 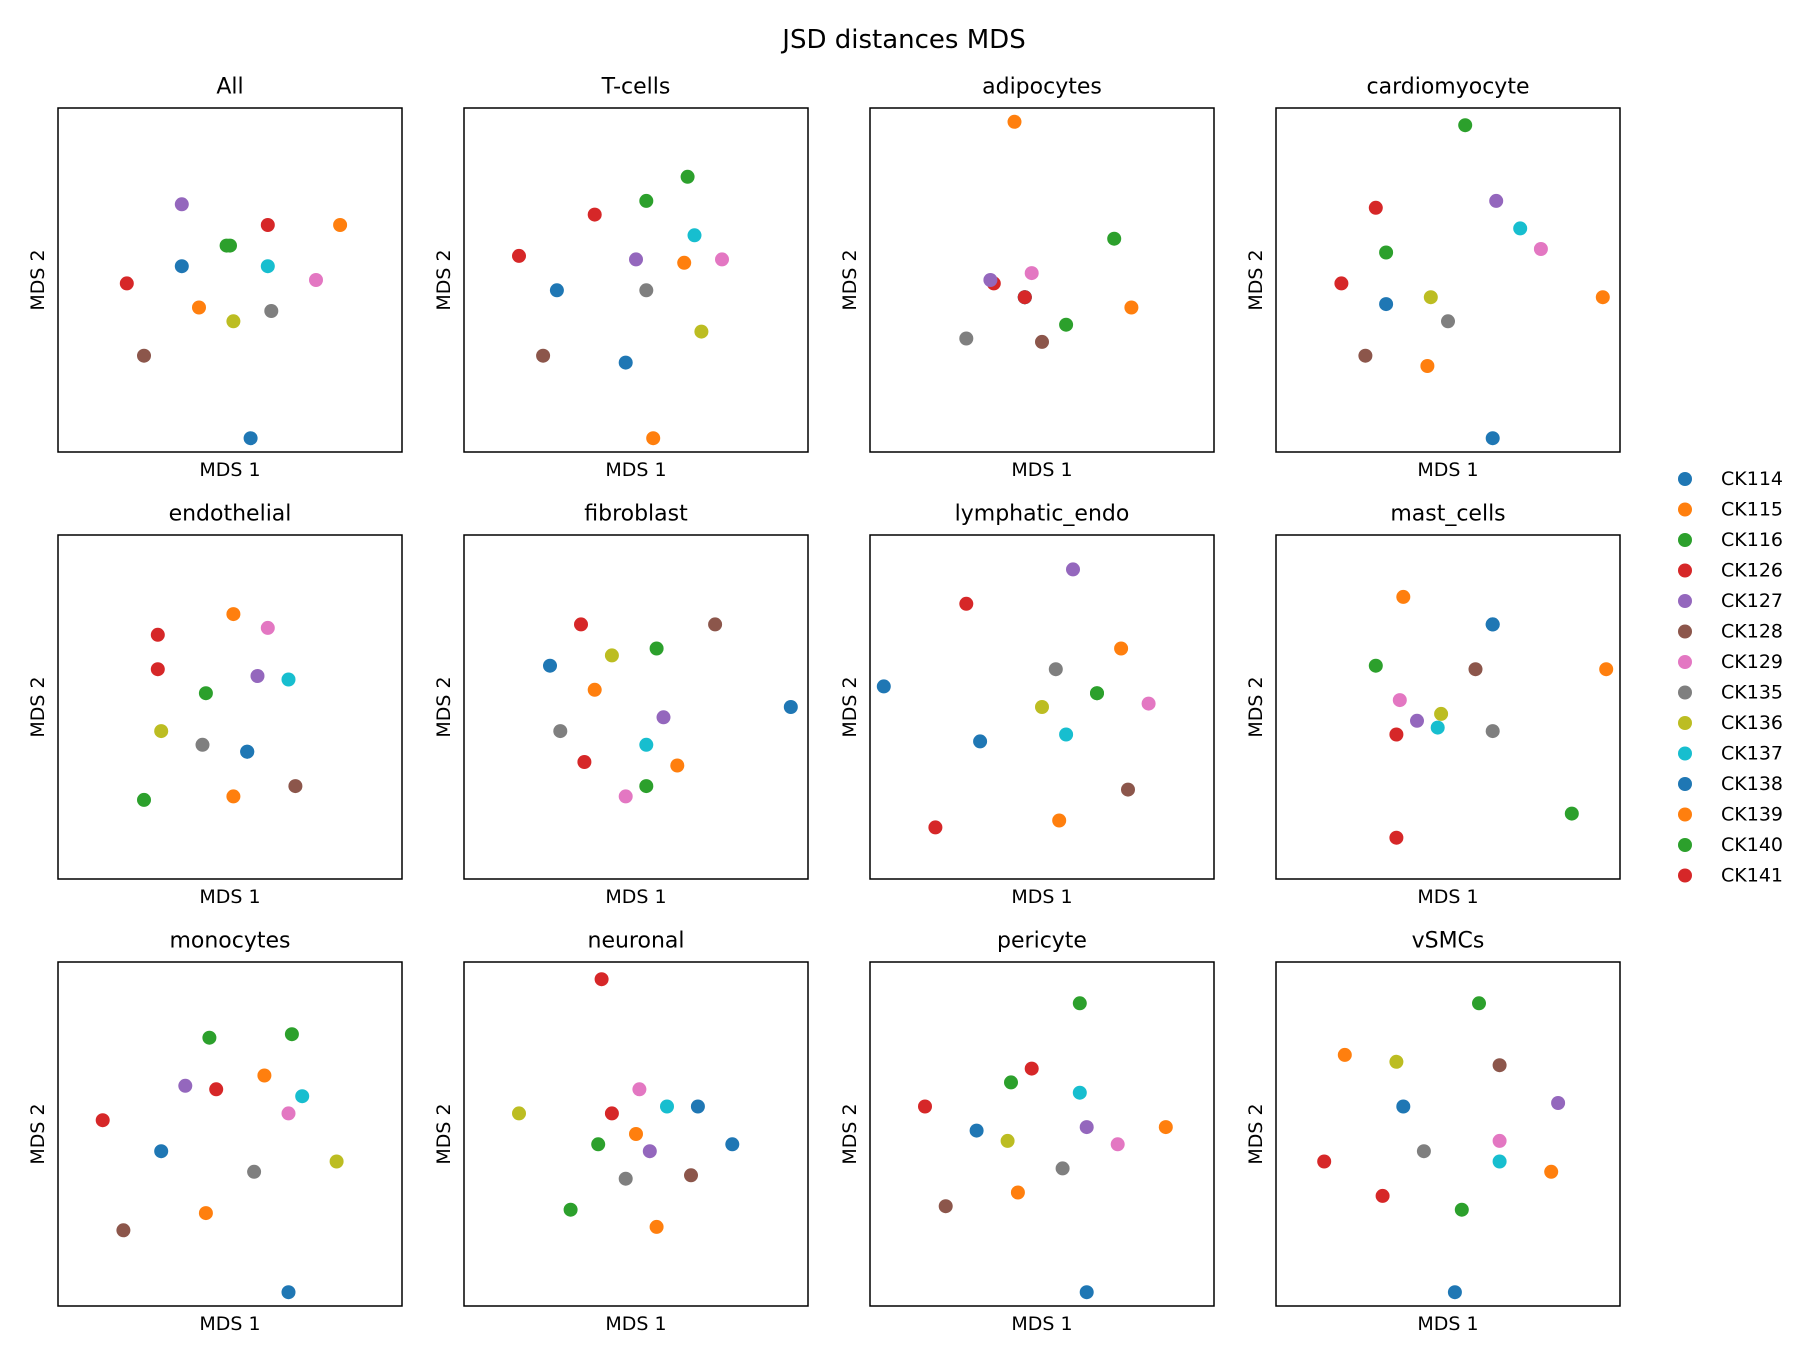 I want to click on panel-title: neuronal, so click(x=636, y=941).